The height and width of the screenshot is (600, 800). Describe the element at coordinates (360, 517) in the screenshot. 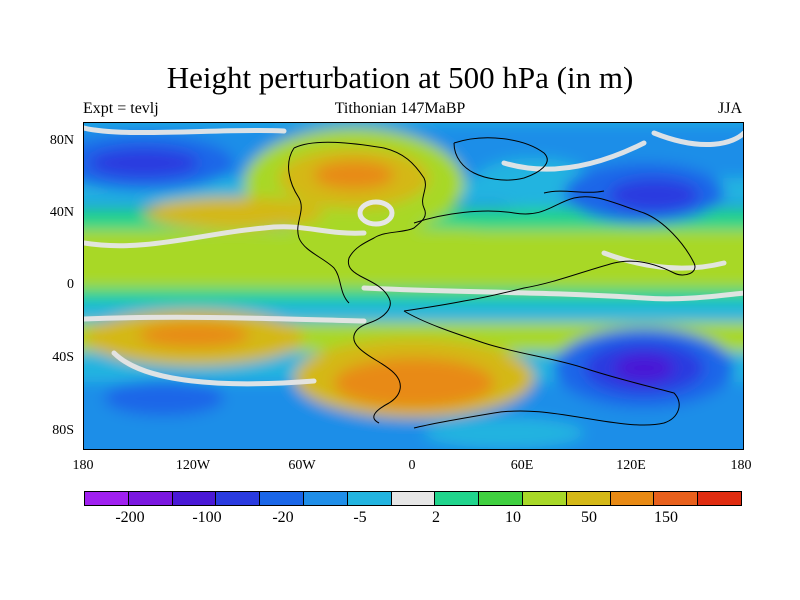

I see `colorbar-label: -5` at that location.